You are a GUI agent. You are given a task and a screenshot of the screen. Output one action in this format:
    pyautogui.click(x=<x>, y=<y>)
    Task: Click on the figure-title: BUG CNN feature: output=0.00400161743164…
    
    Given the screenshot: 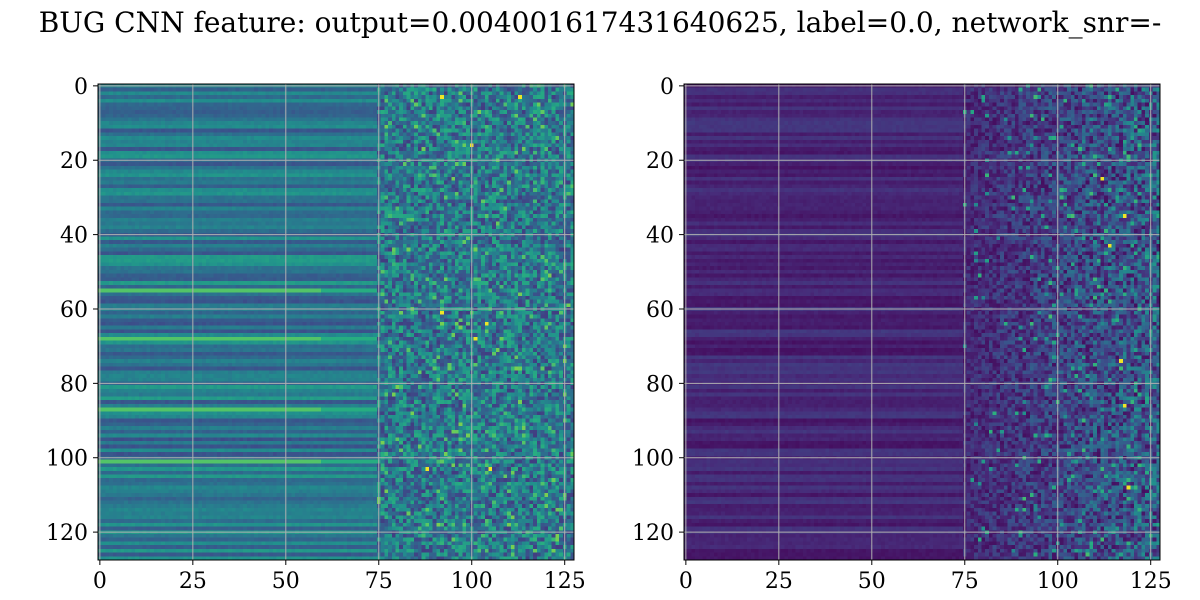 What is the action you would take?
    pyautogui.click(x=600, y=22)
    